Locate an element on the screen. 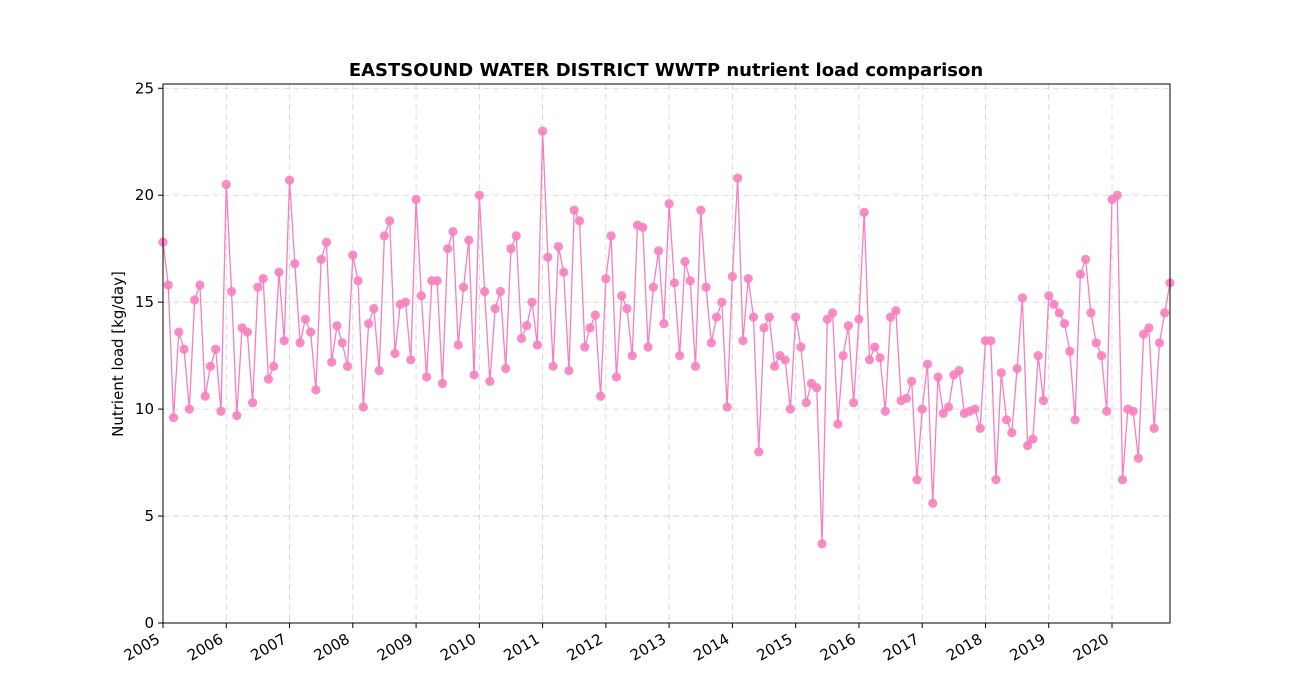 The height and width of the screenshot is (700, 1300). x-tick-label: 2008 is located at coordinates (332, 647).